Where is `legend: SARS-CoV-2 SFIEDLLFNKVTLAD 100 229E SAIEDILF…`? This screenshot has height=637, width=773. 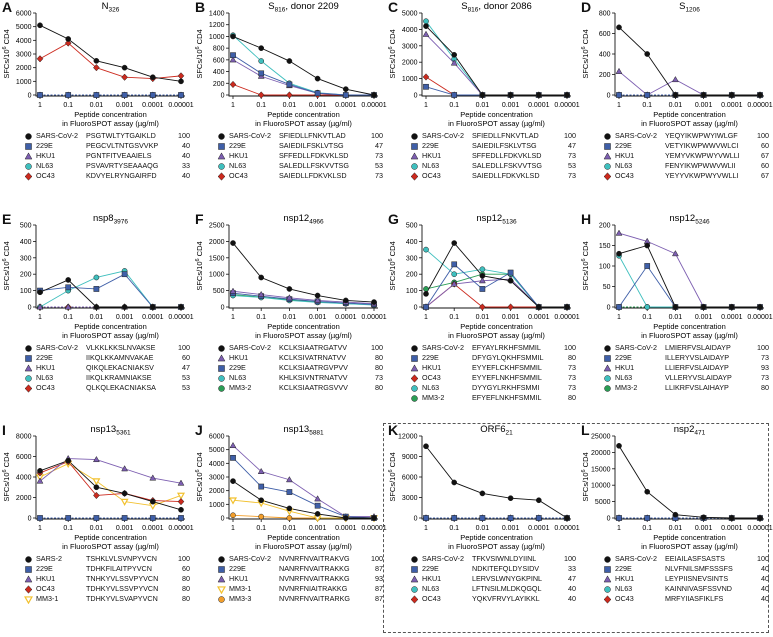 legend: SARS-CoV-2 SFIEDLLFNKVTLAD 100 229E SAIEDILF… is located at coordinates (493, 156).